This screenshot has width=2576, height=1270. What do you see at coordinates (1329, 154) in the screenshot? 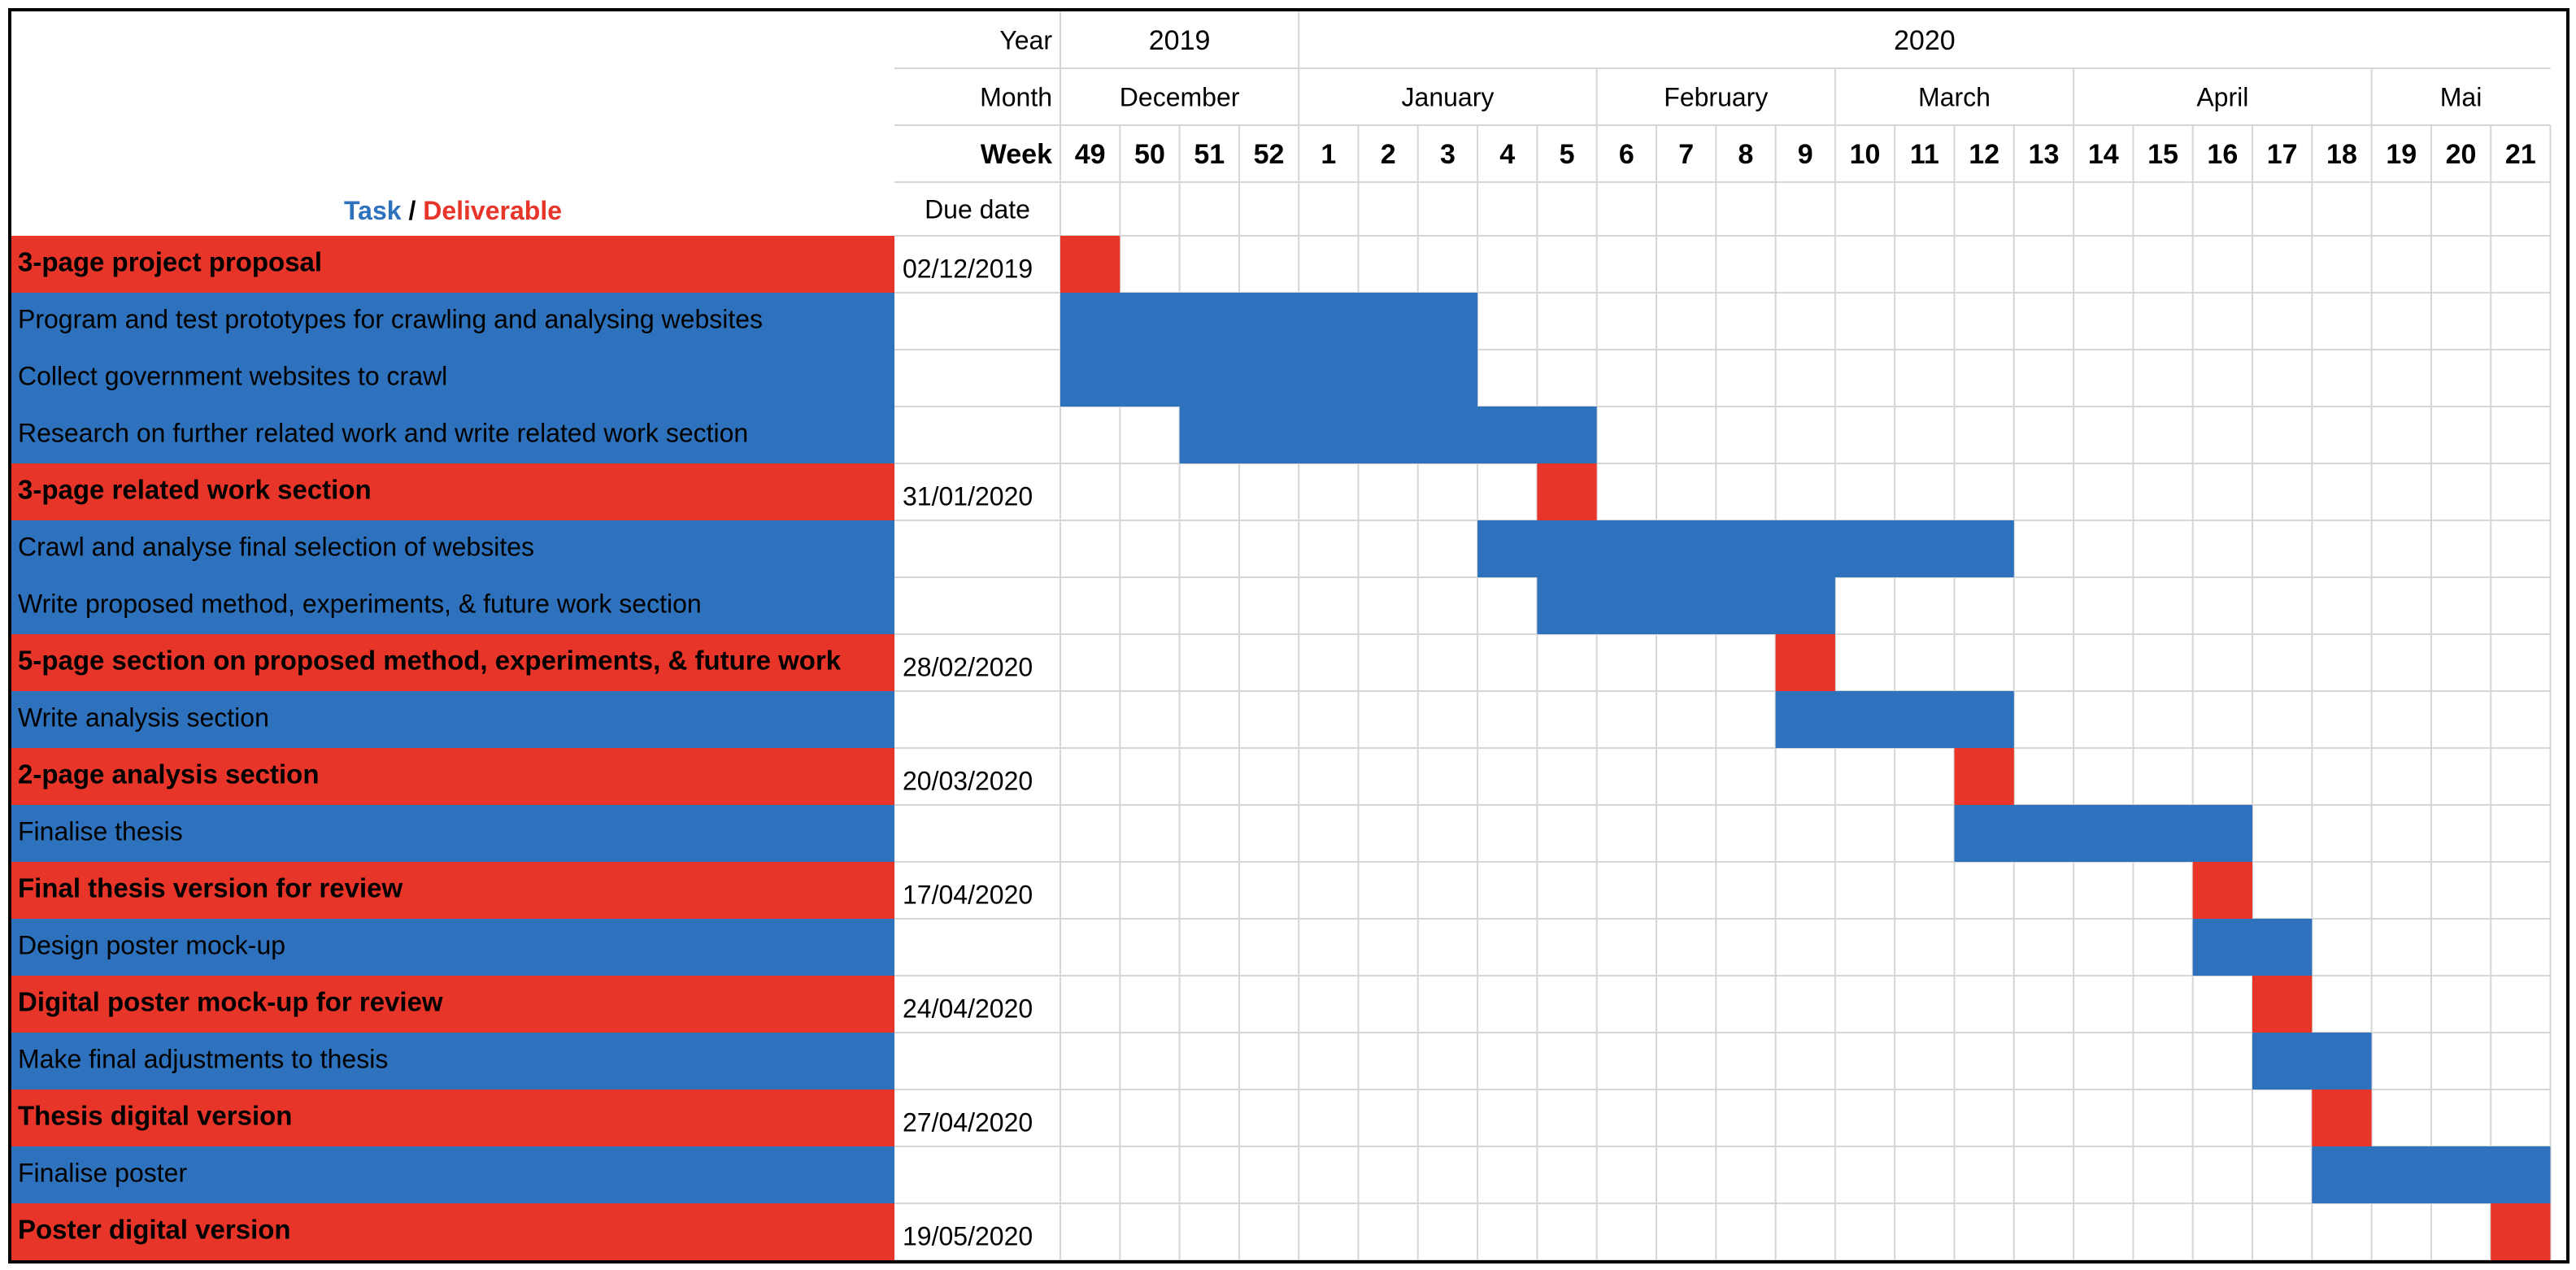
I see `week-number: 1` at bounding box center [1329, 154].